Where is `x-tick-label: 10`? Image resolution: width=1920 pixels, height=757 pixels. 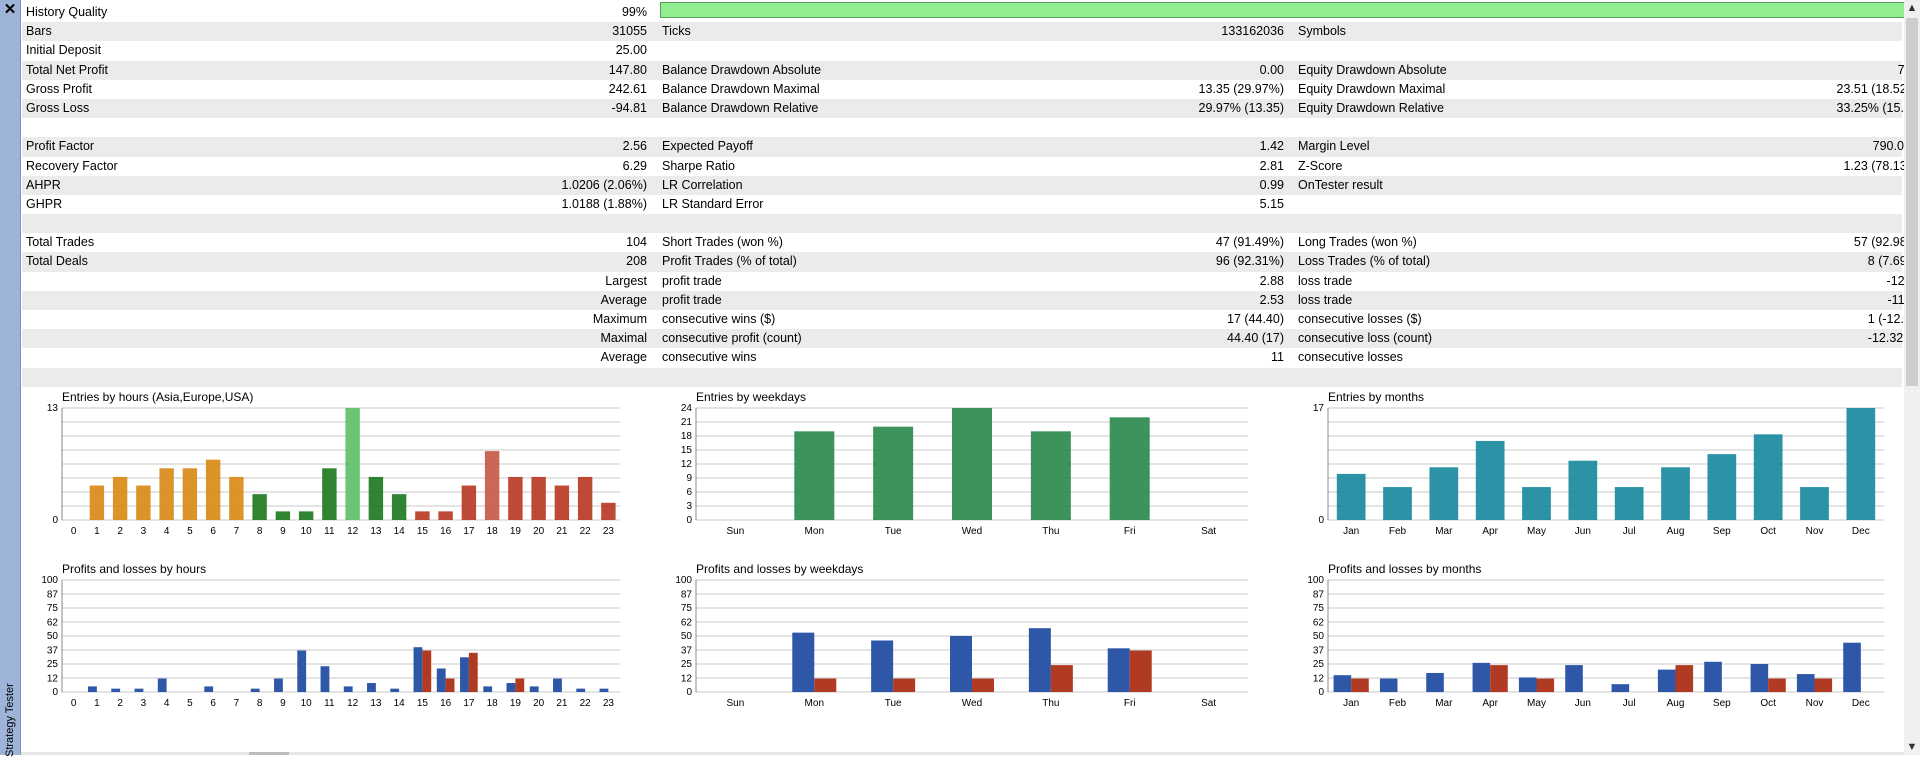
x-tick-label: 10 is located at coordinates (307, 703).